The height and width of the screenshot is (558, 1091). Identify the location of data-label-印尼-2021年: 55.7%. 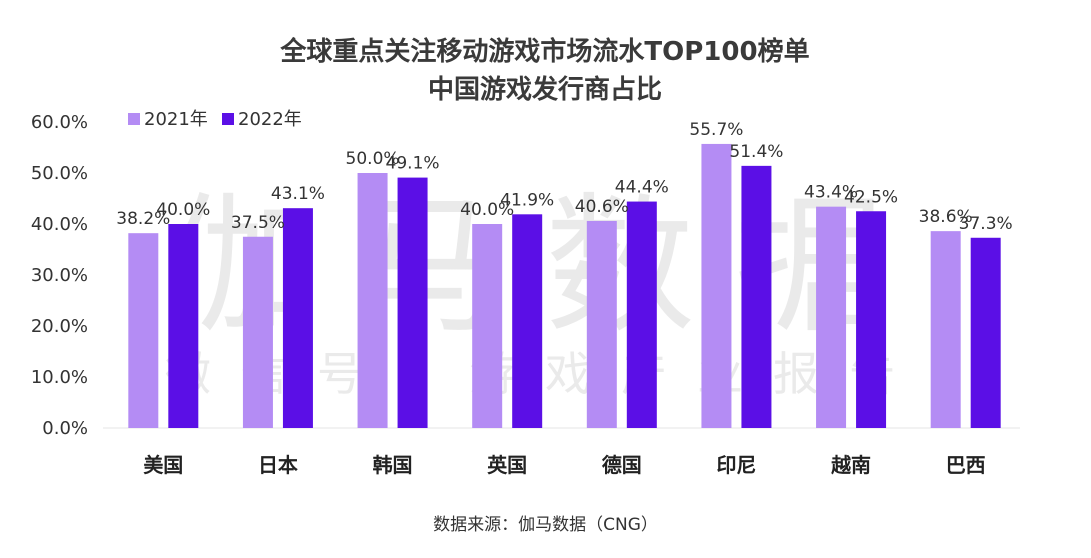
(716, 130).